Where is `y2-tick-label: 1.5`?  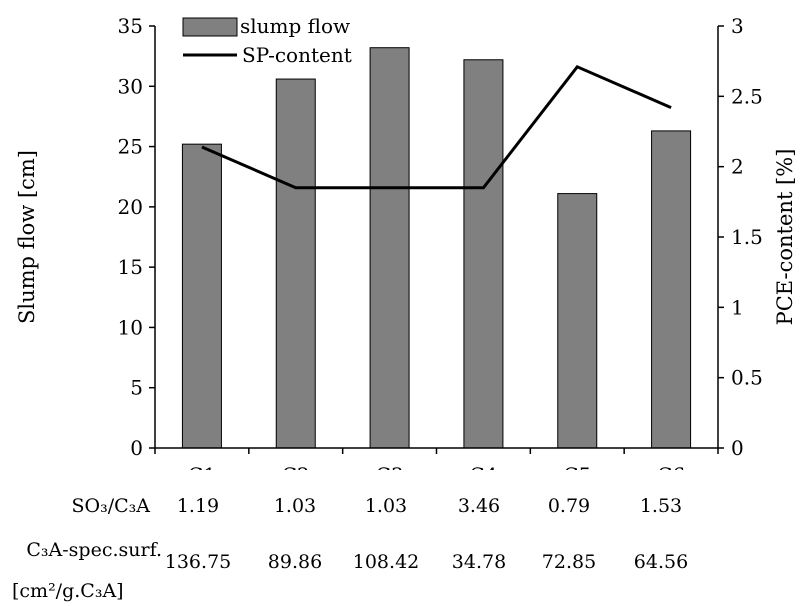
y2-tick-label: 1.5 is located at coordinates (747, 237).